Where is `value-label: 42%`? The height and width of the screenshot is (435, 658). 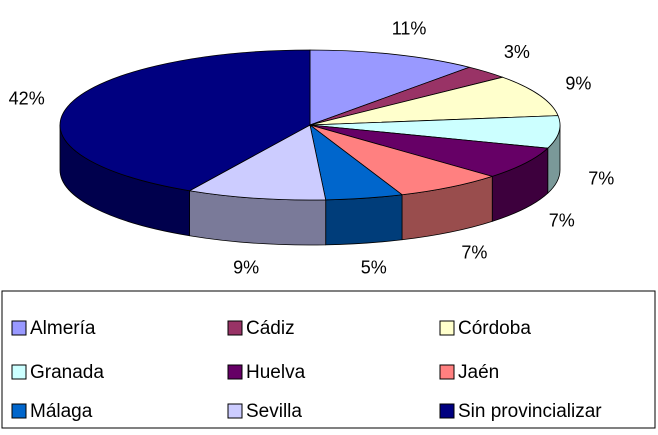 value-label: 42% is located at coordinates (27, 99).